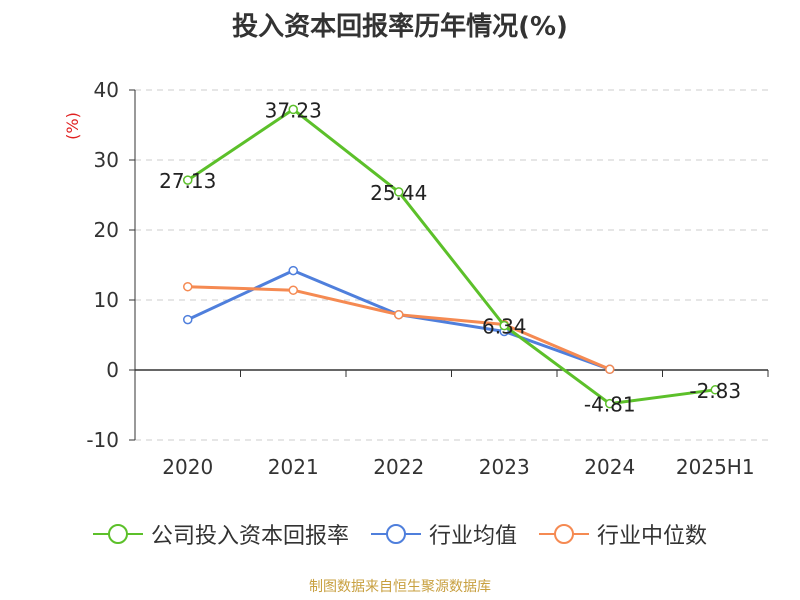 This screenshot has width=800, height=600. What do you see at coordinates (106, 300) in the screenshot?
I see `y-tick-label: 10` at bounding box center [106, 300].